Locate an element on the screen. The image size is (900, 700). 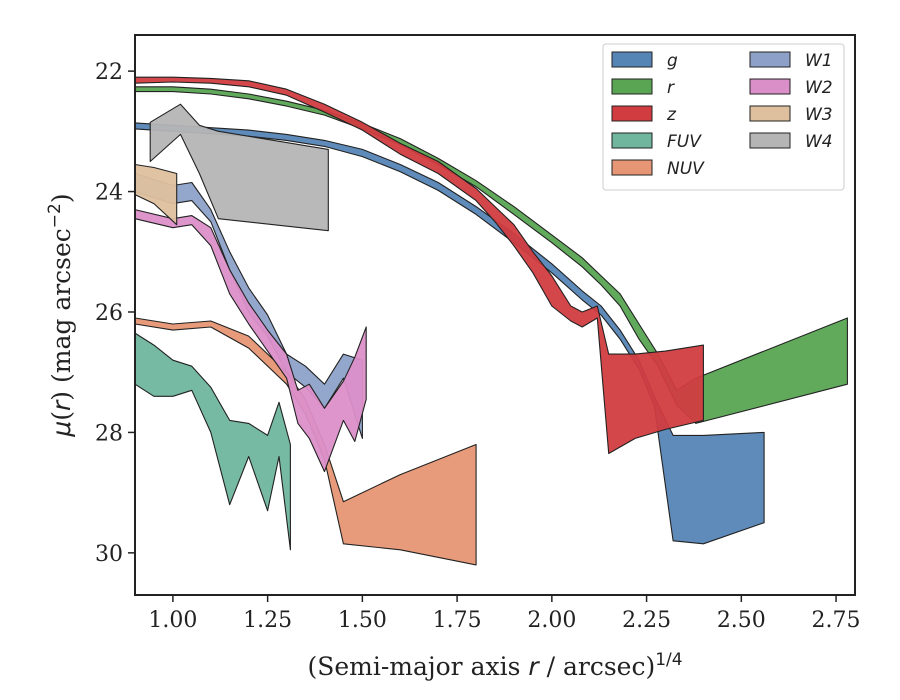
legend-swatch-z is located at coordinates (632, 113).